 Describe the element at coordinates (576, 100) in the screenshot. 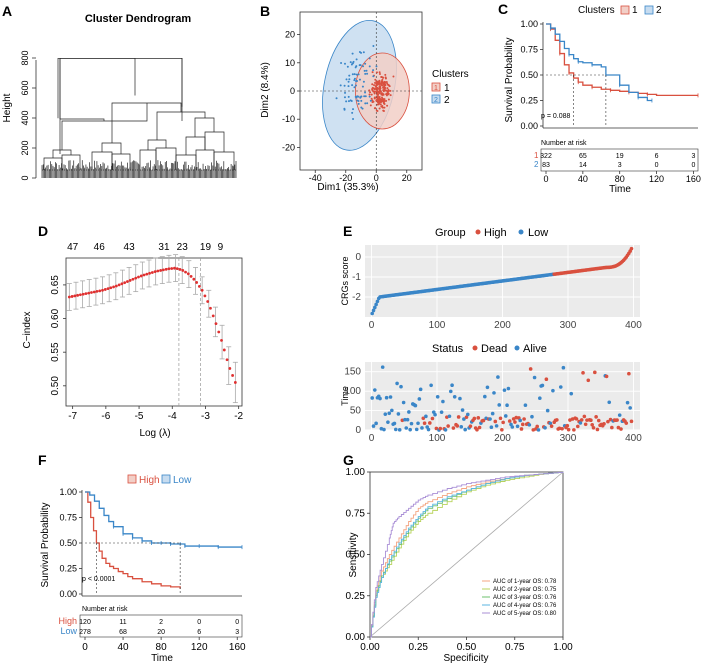

I see `median-survival-guides` at that location.